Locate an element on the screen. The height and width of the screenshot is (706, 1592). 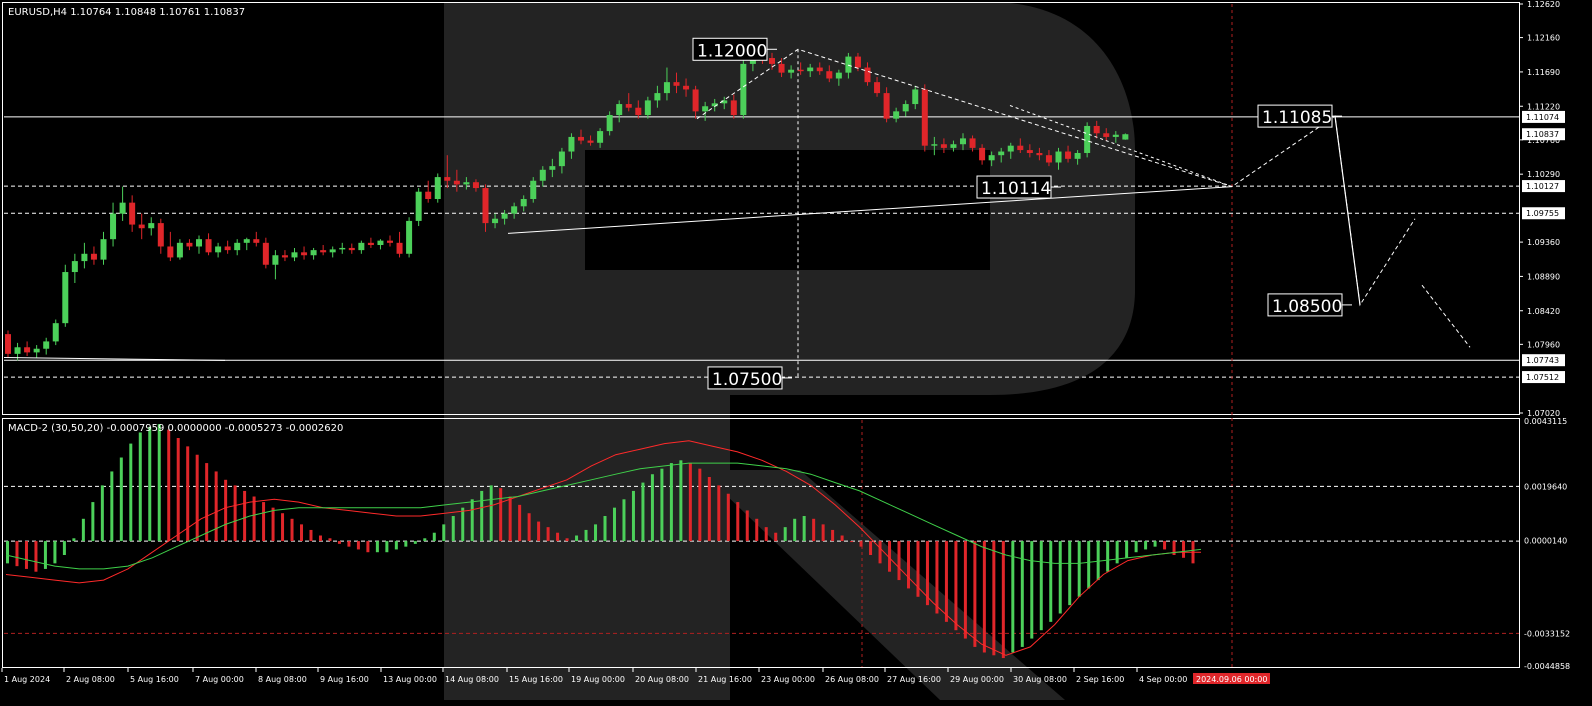
forecast-label: 1.08500 is located at coordinates (1307, 307).